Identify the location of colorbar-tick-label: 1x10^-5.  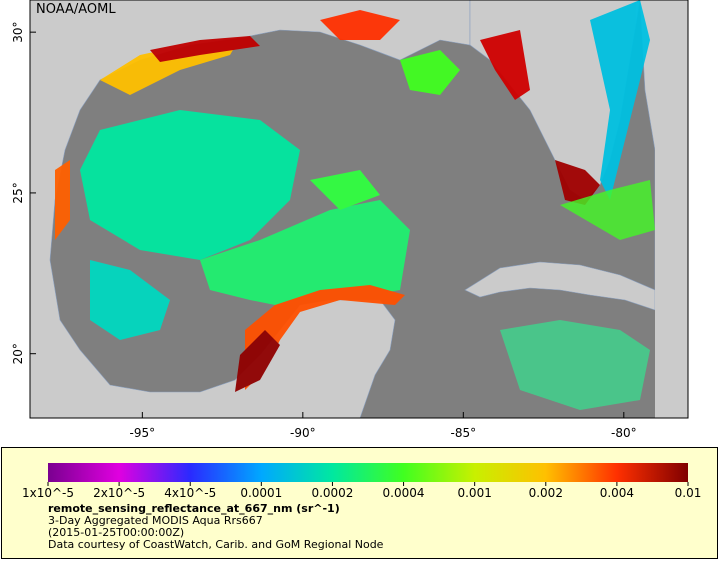
(48, 493).